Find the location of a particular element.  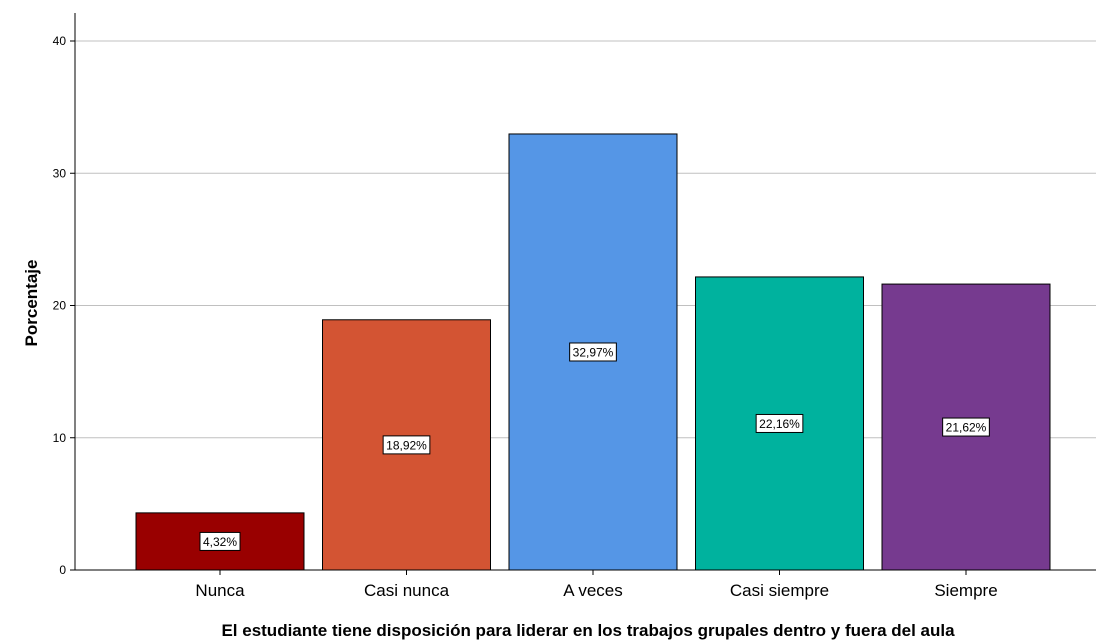

x-category-label: Casi siempre is located at coordinates (779, 590).